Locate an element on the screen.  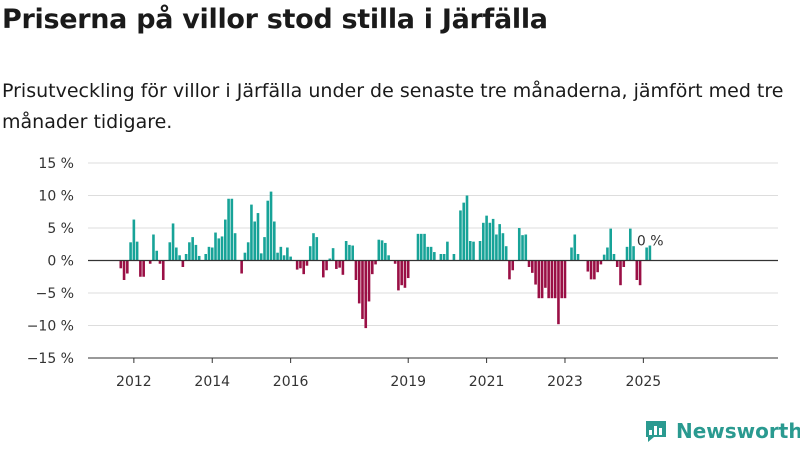
x-tick-label: 2012 is located at coordinates (134, 382).